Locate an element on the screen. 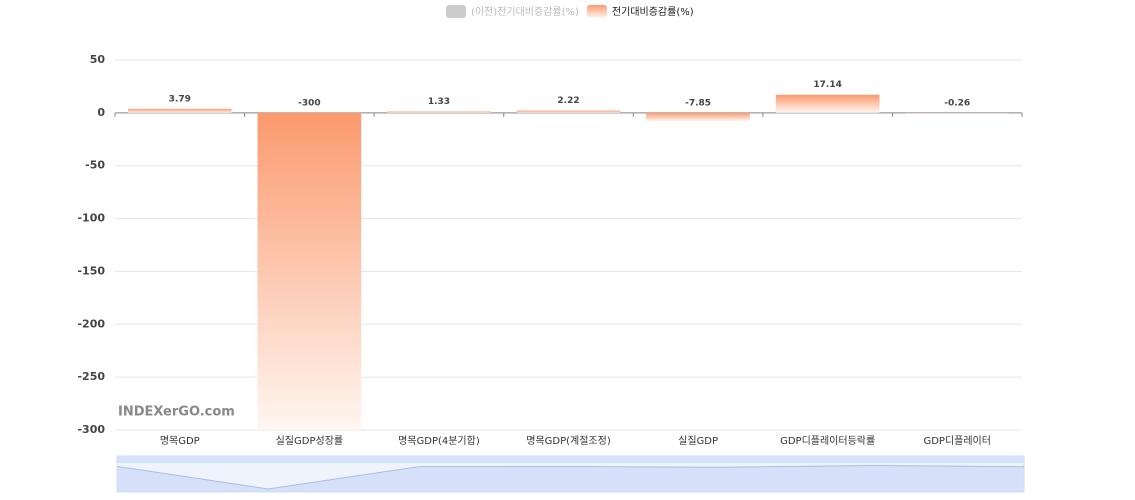 The width and height of the screenshot is (1135, 500). x-tick-label: 명목GDP(계절조정) is located at coordinates (568, 440).